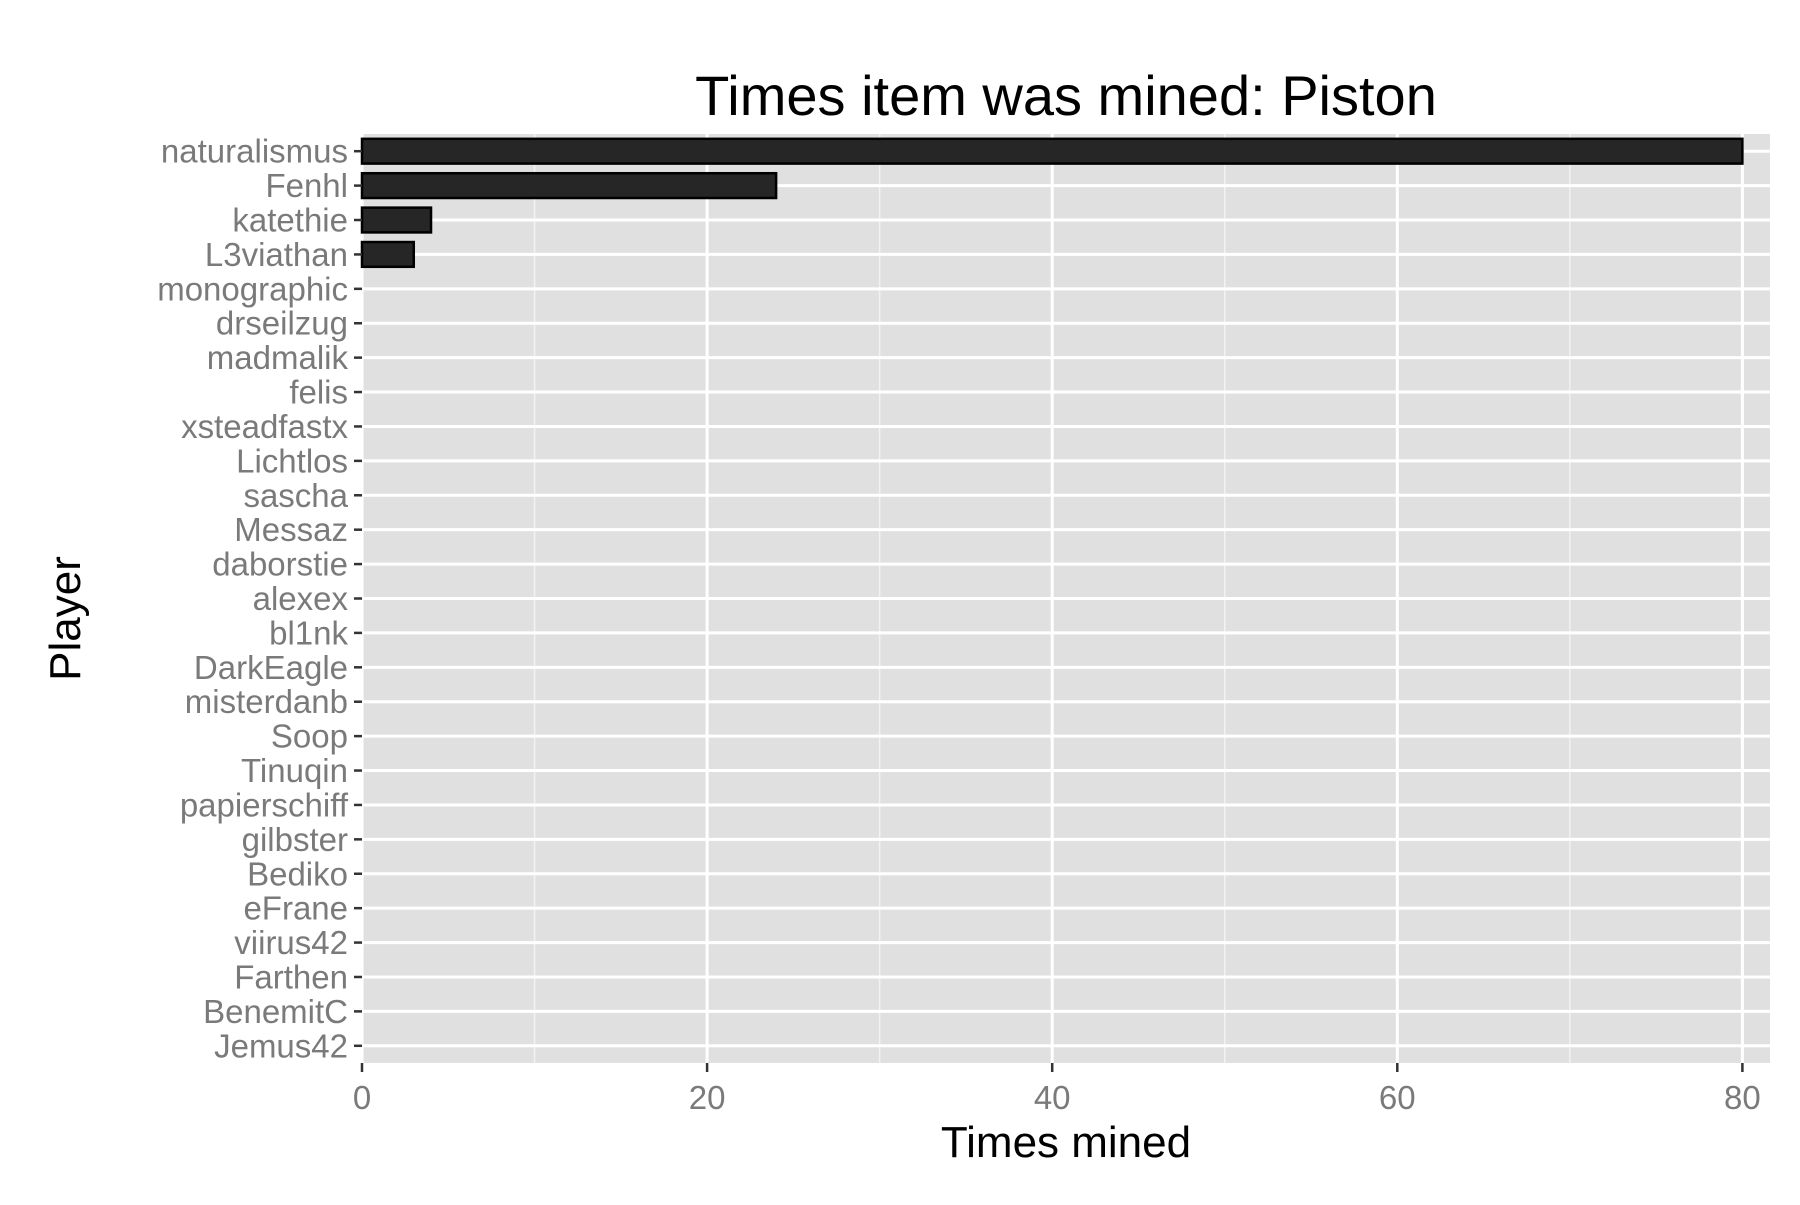  Describe the element at coordinates (271, 667) in the screenshot. I see `y-tick-label: DarkEagle` at that location.